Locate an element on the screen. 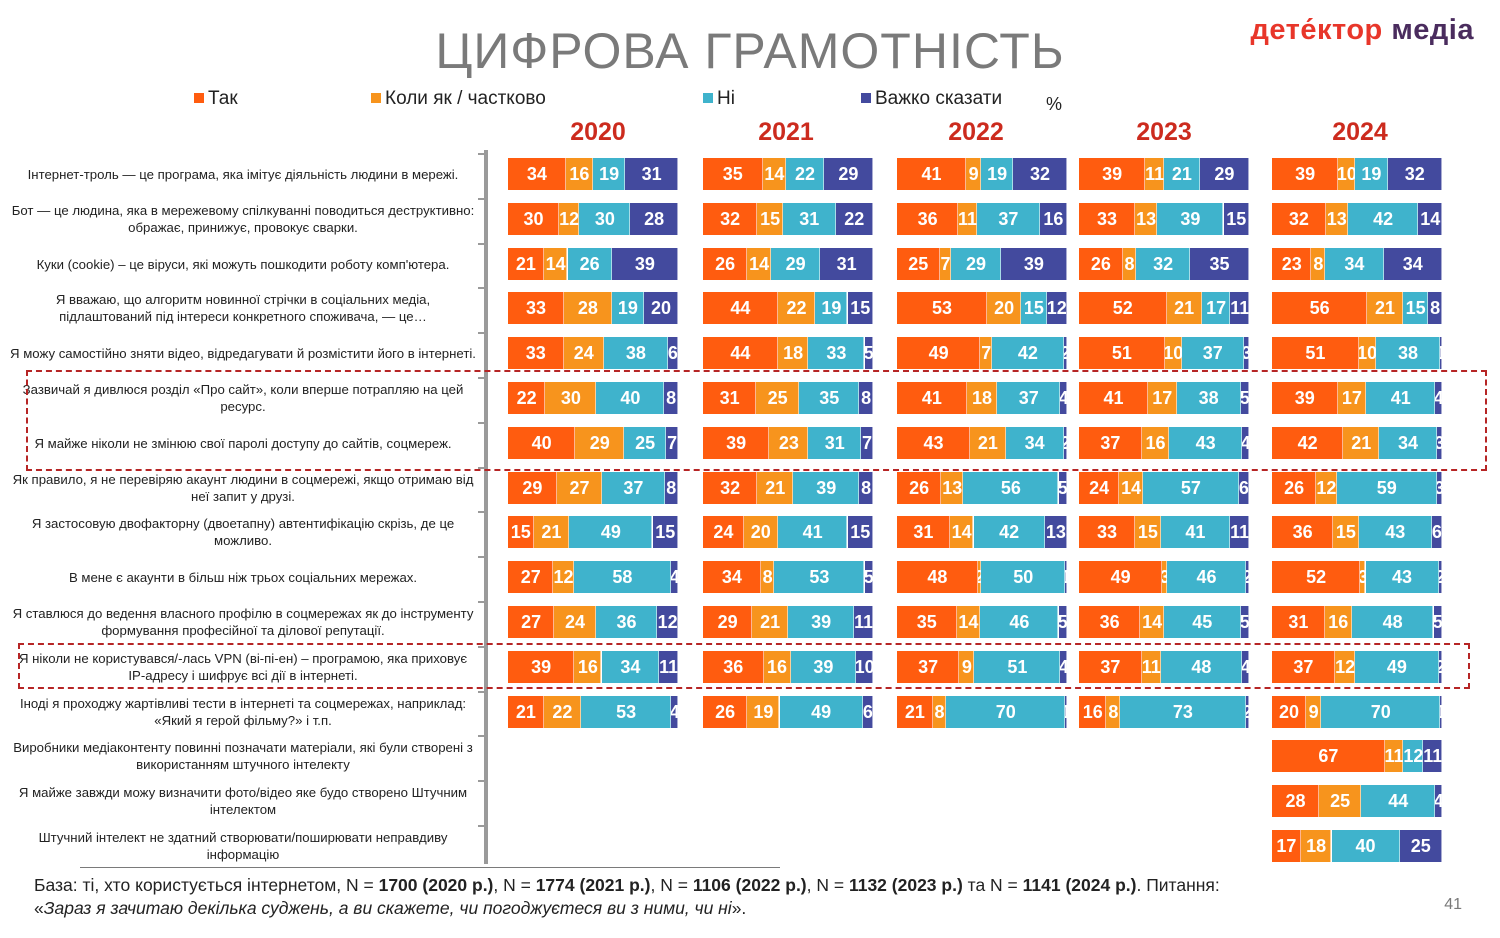 This screenshot has height=938, width=1500. stacked-bar-2020: 29 27 37 8 is located at coordinates (593, 488).